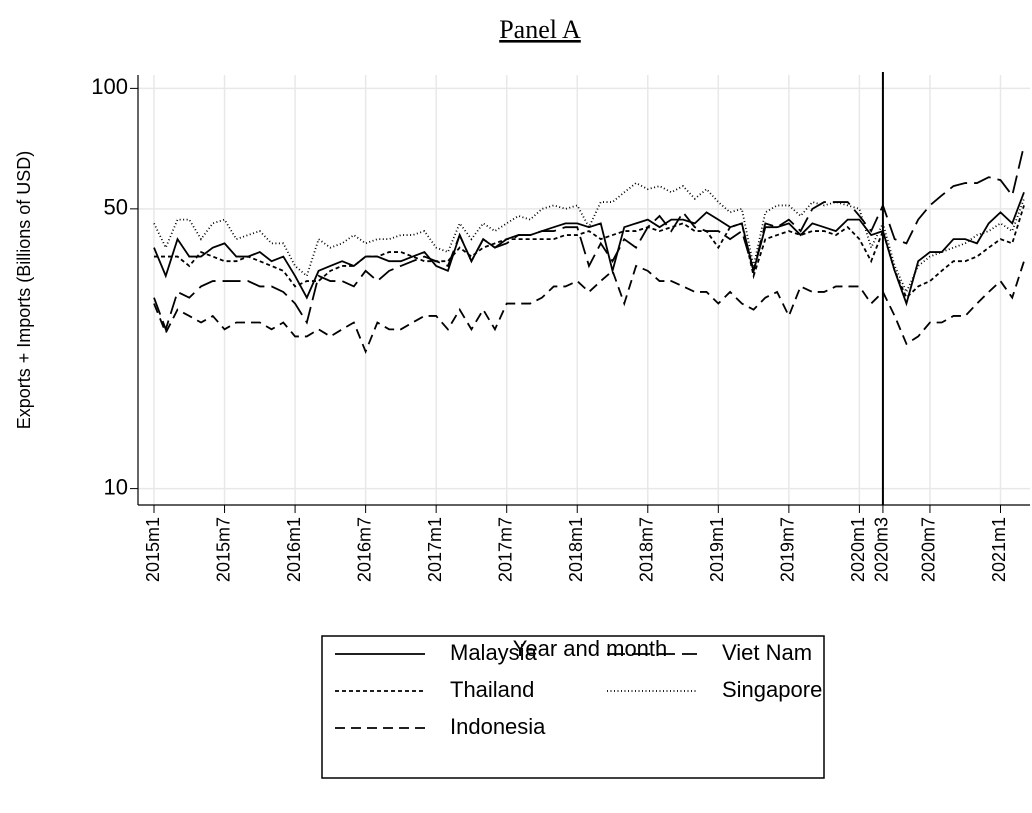 The image size is (1032, 813). I want to click on x-tick-label: 2018m1, so click(576, 549).